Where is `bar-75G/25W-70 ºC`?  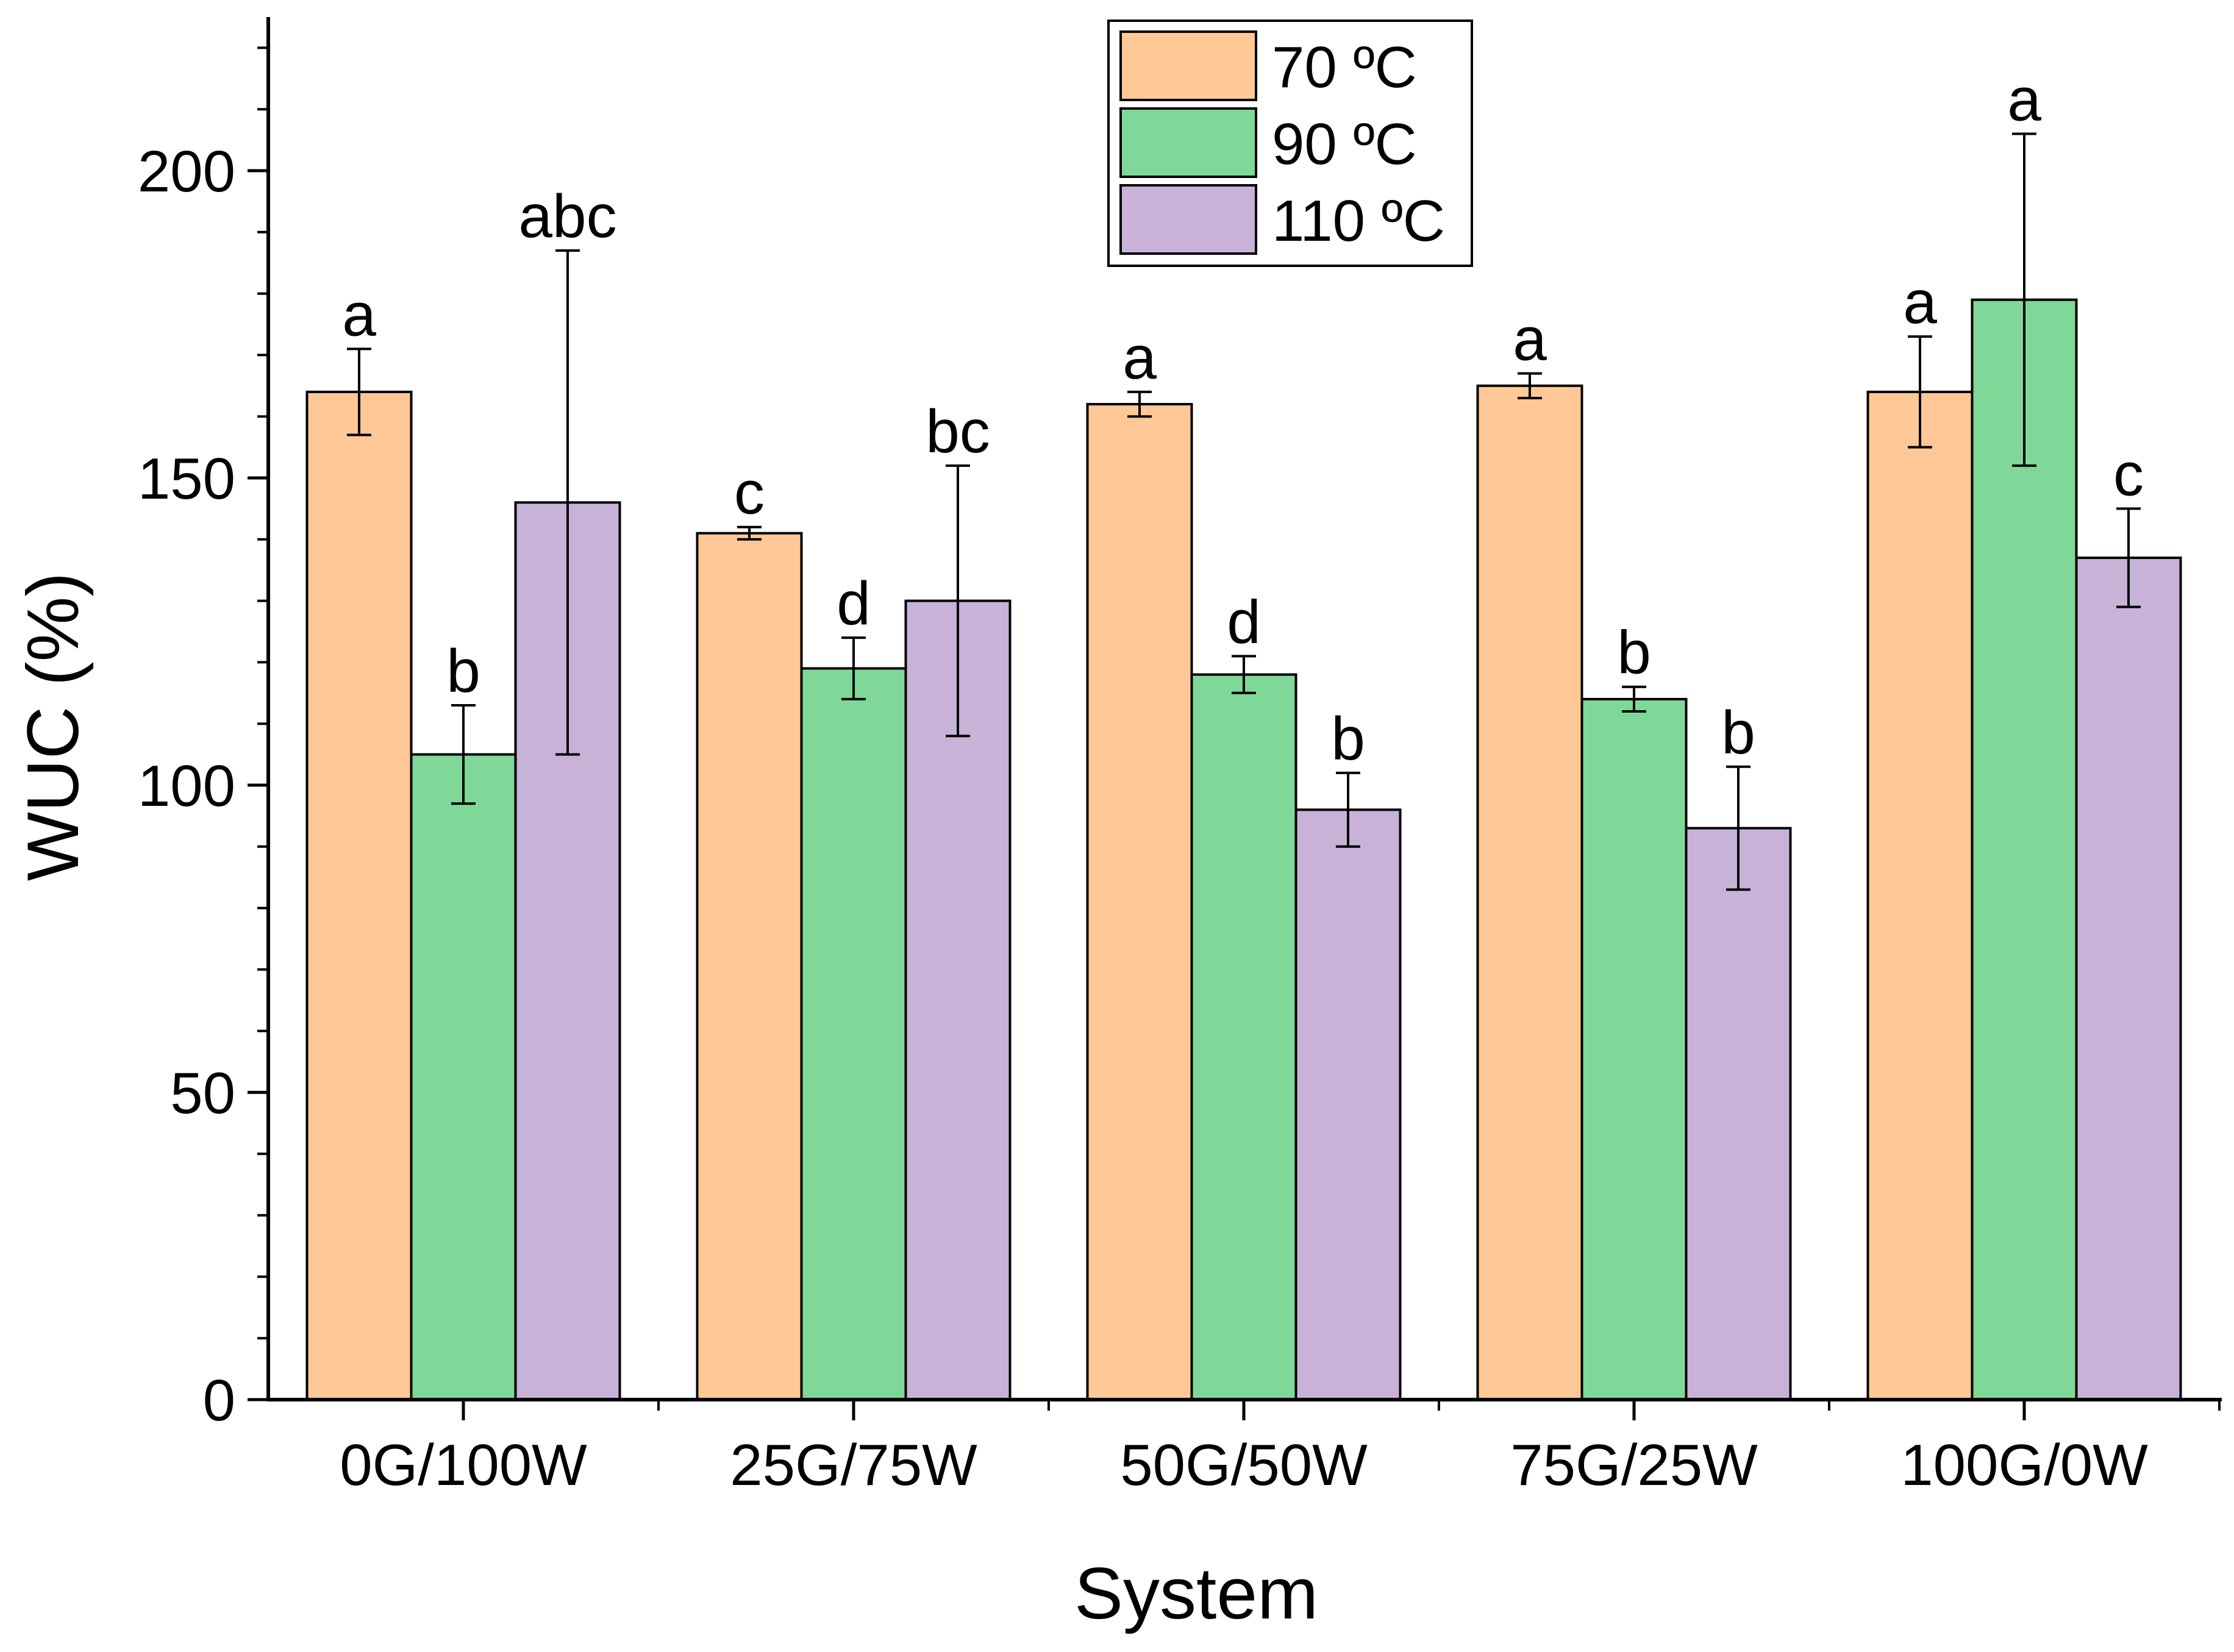 bar-75G/25W-70 ºC is located at coordinates (1530, 892).